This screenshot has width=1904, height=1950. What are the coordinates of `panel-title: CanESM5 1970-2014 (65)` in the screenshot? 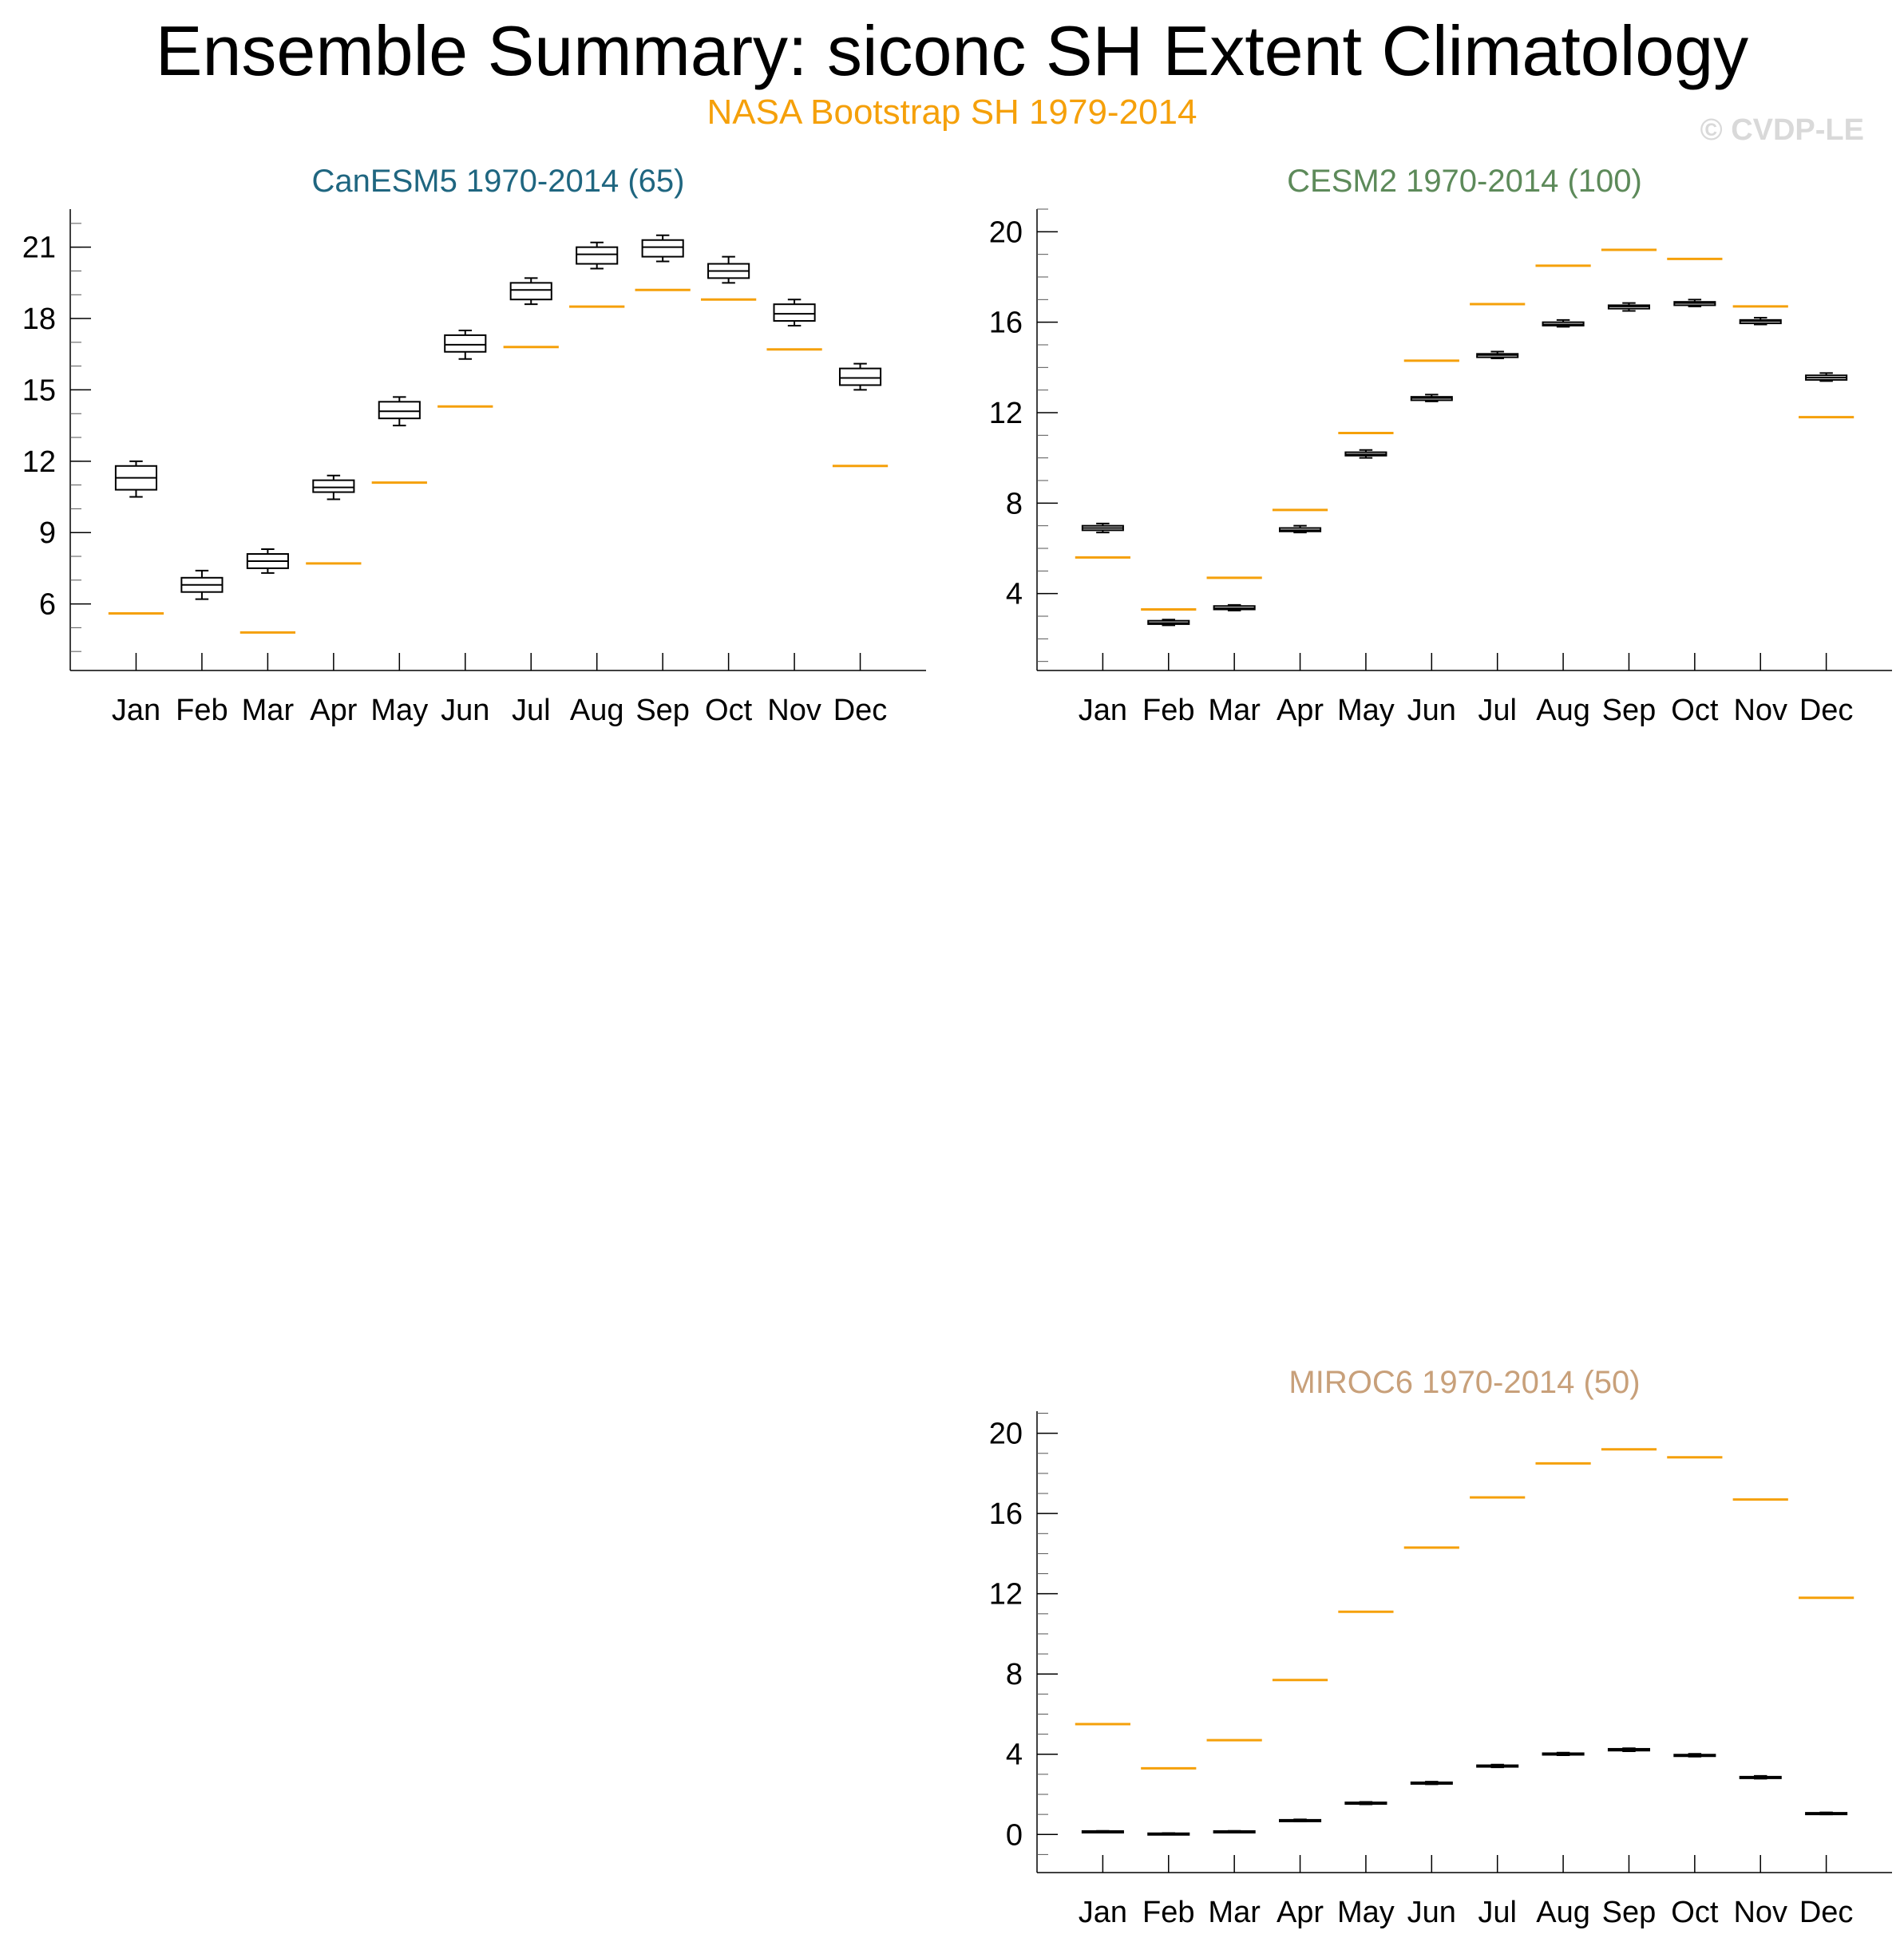 It's located at (498, 181).